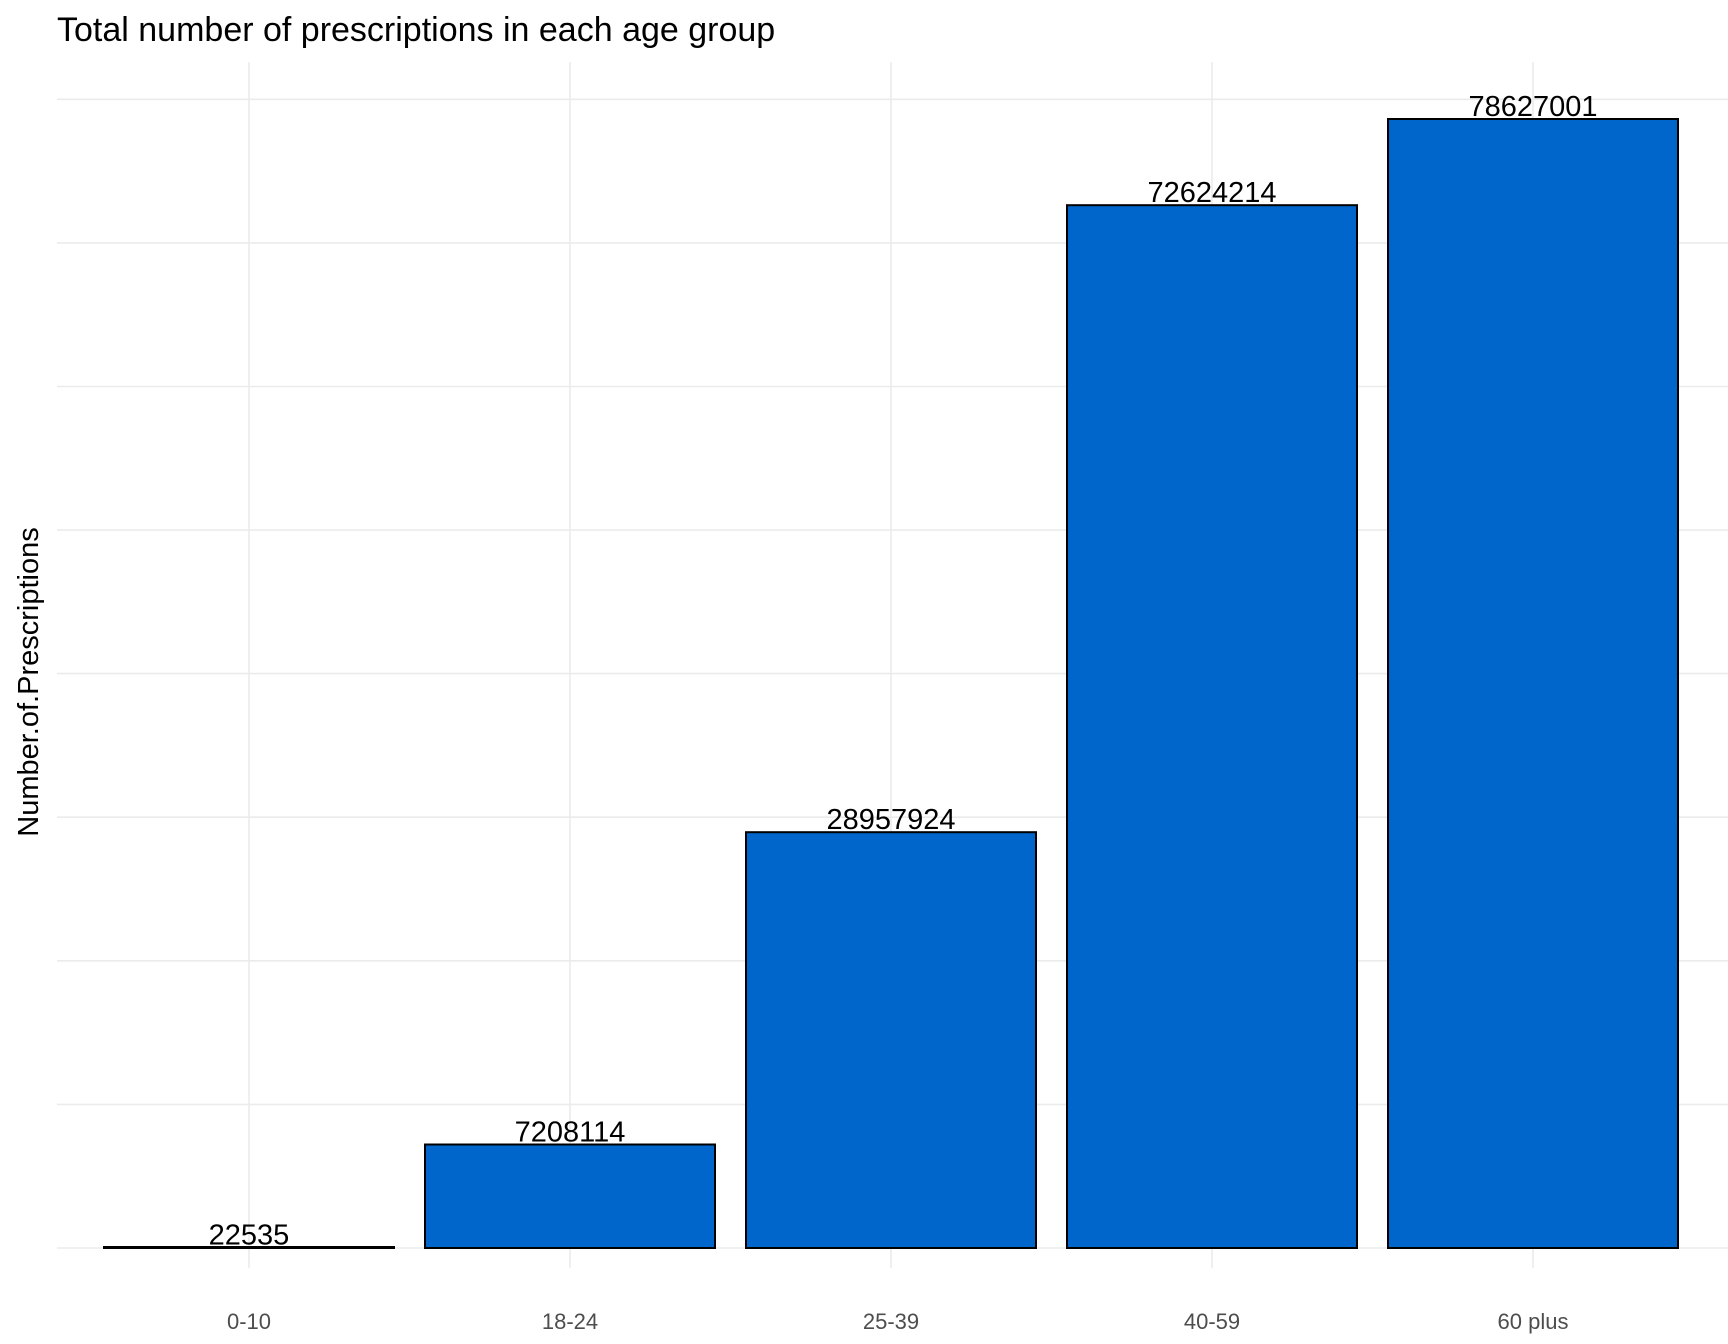 The height and width of the screenshot is (1344, 1728). I want to click on bar-60-plus, so click(1533, 683).